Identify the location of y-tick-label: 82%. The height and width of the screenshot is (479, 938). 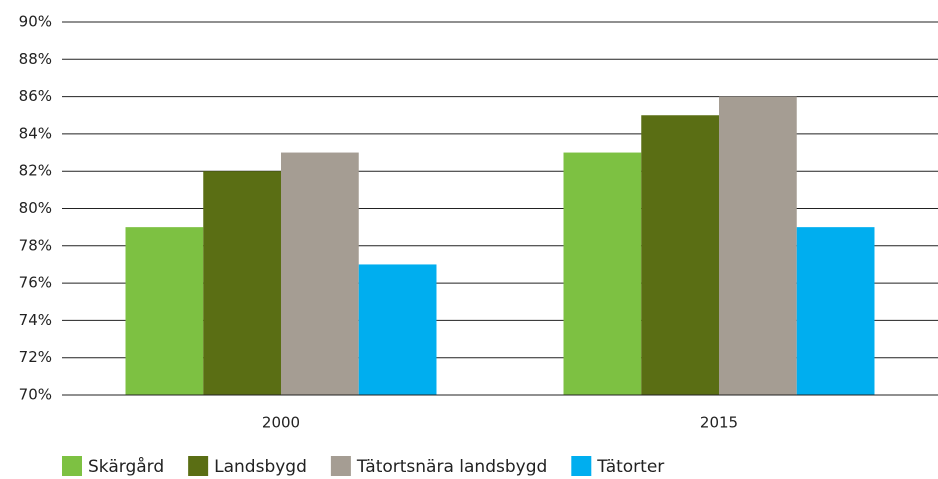
(35, 171).